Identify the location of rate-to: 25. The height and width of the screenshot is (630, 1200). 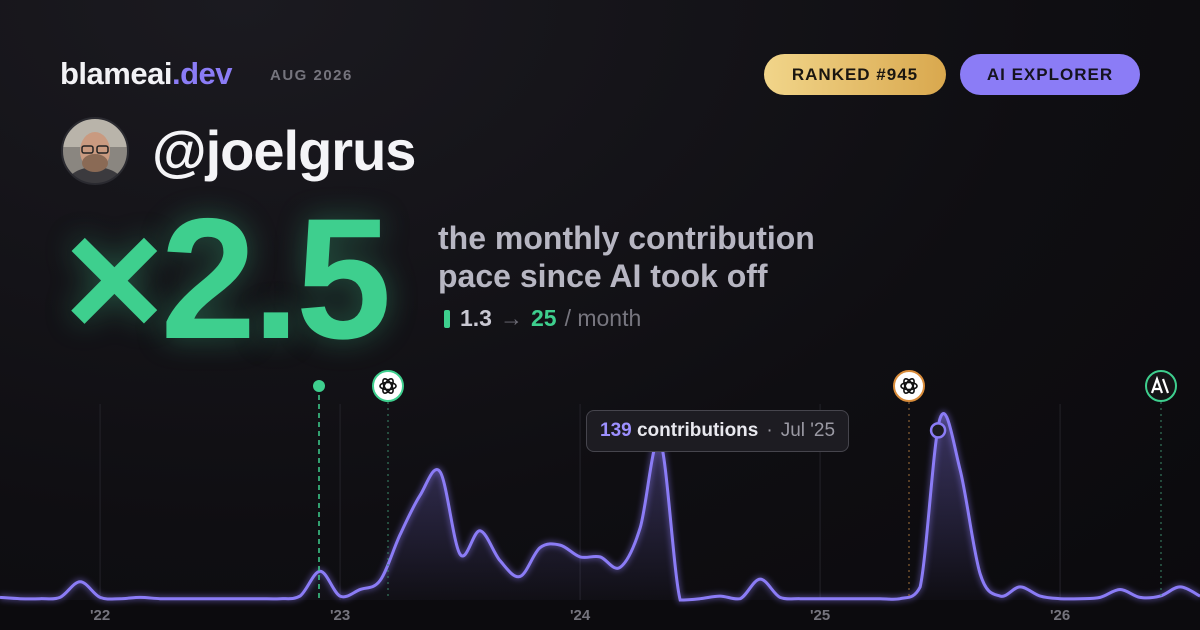
(543, 318).